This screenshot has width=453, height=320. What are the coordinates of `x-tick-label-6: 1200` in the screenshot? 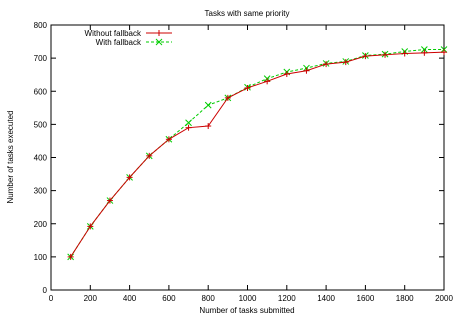 It's located at (287, 298).